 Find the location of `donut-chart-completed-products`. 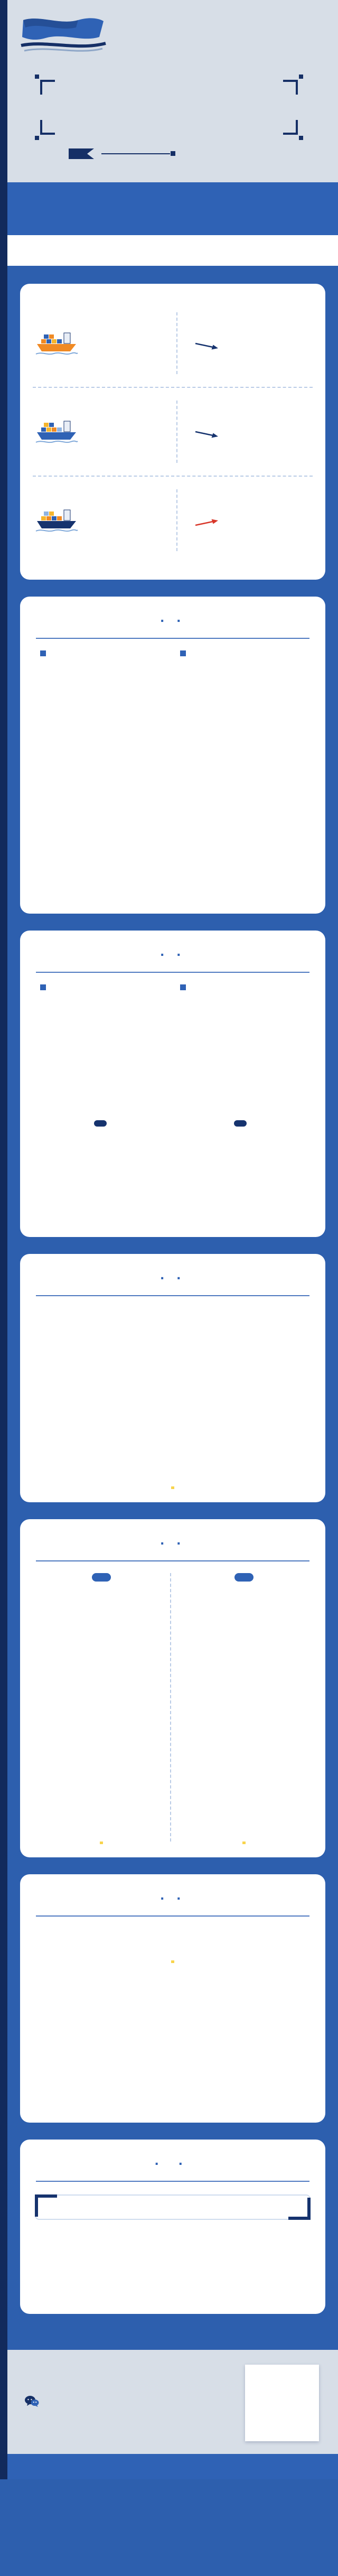

donut-chart-completed-products is located at coordinates (103, 1050).